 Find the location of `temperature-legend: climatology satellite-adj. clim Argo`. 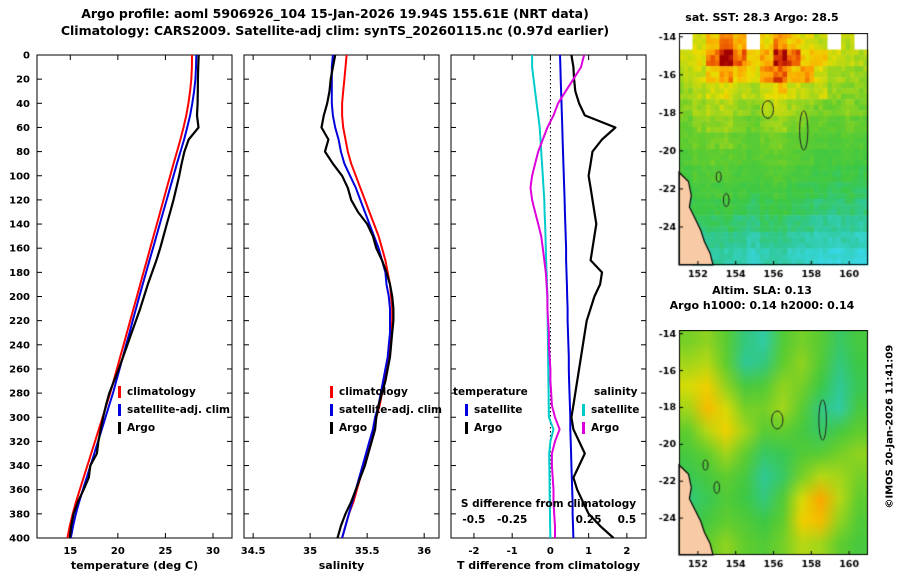

temperature-legend: climatology satellite-adj. clim Argo is located at coordinates (174, 410).